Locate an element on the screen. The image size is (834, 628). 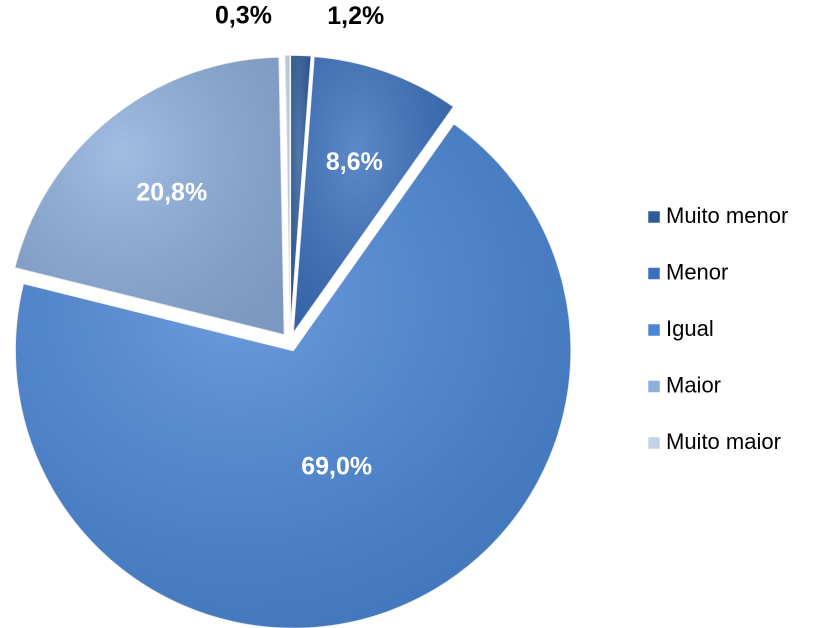
data-label: 8,6% is located at coordinates (354, 162).